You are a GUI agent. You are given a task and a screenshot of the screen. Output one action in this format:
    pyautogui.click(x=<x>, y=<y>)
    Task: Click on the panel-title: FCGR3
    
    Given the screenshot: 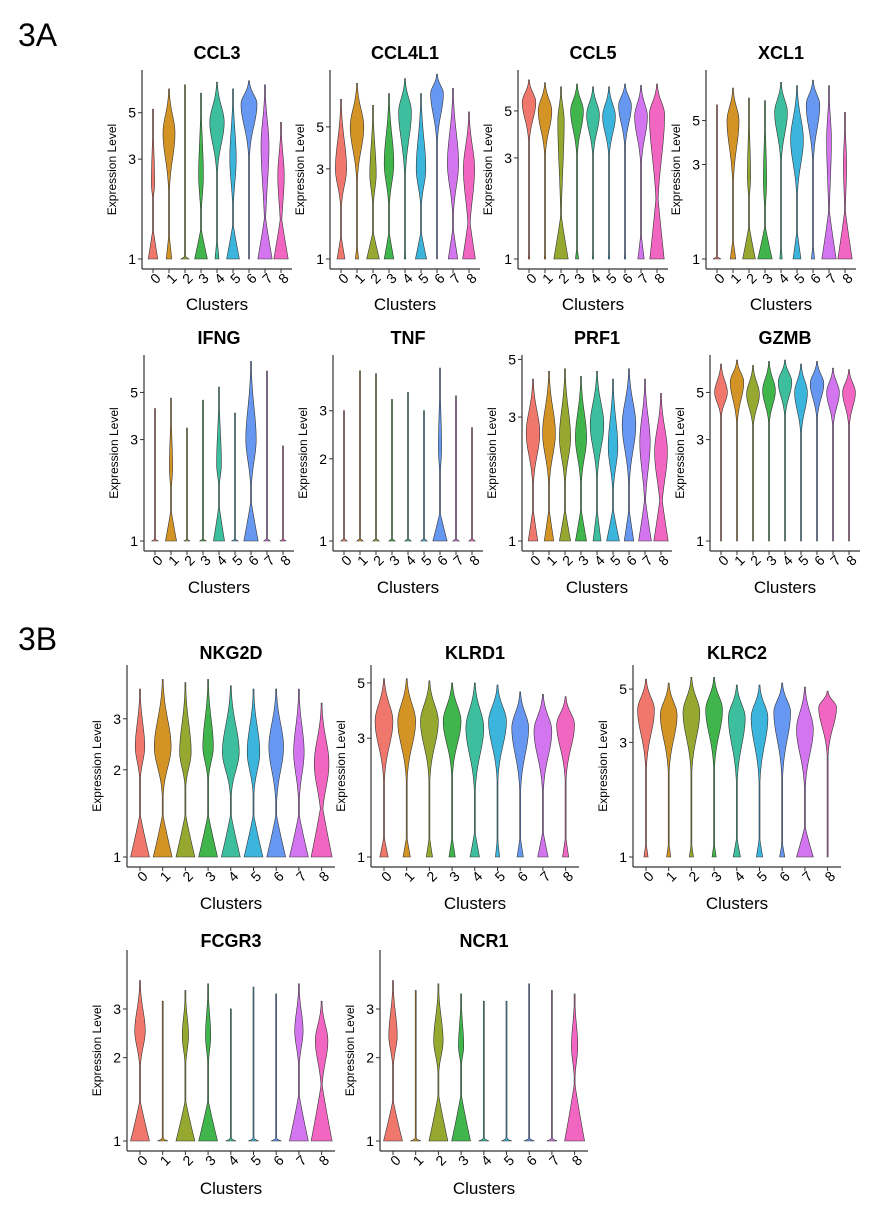 What is the action you would take?
    pyautogui.click(x=230, y=941)
    